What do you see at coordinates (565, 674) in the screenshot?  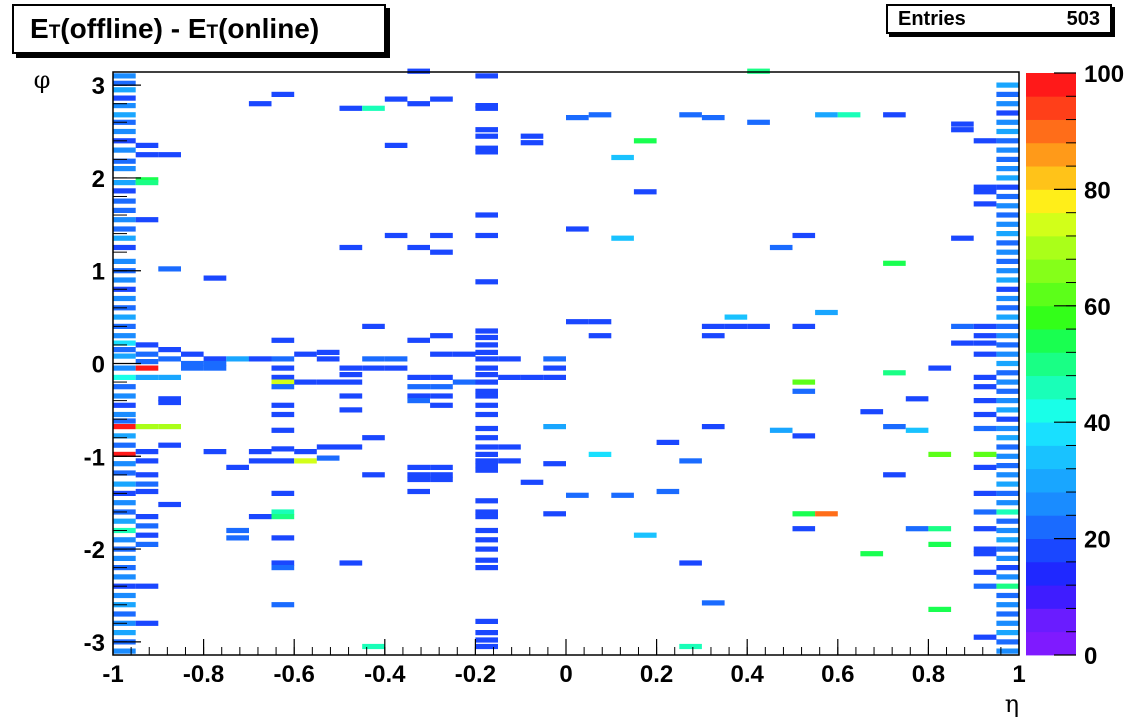 I see `x-tick-label: 0` at bounding box center [565, 674].